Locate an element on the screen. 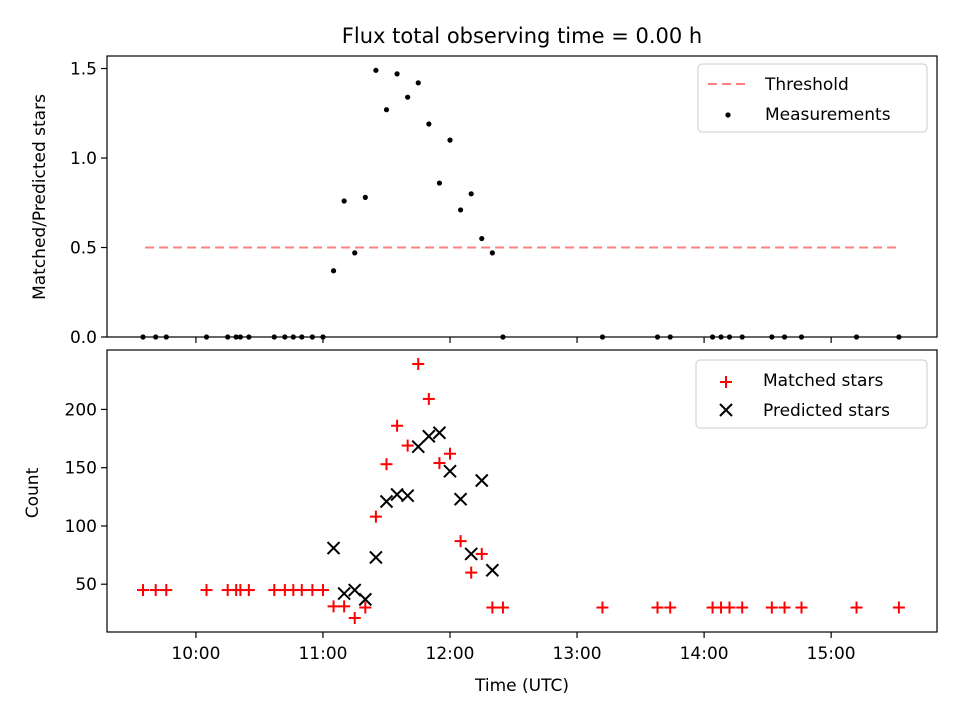 The height and width of the screenshot is (720, 960). x-axis-label: Time (UTC) is located at coordinates (521, 686).